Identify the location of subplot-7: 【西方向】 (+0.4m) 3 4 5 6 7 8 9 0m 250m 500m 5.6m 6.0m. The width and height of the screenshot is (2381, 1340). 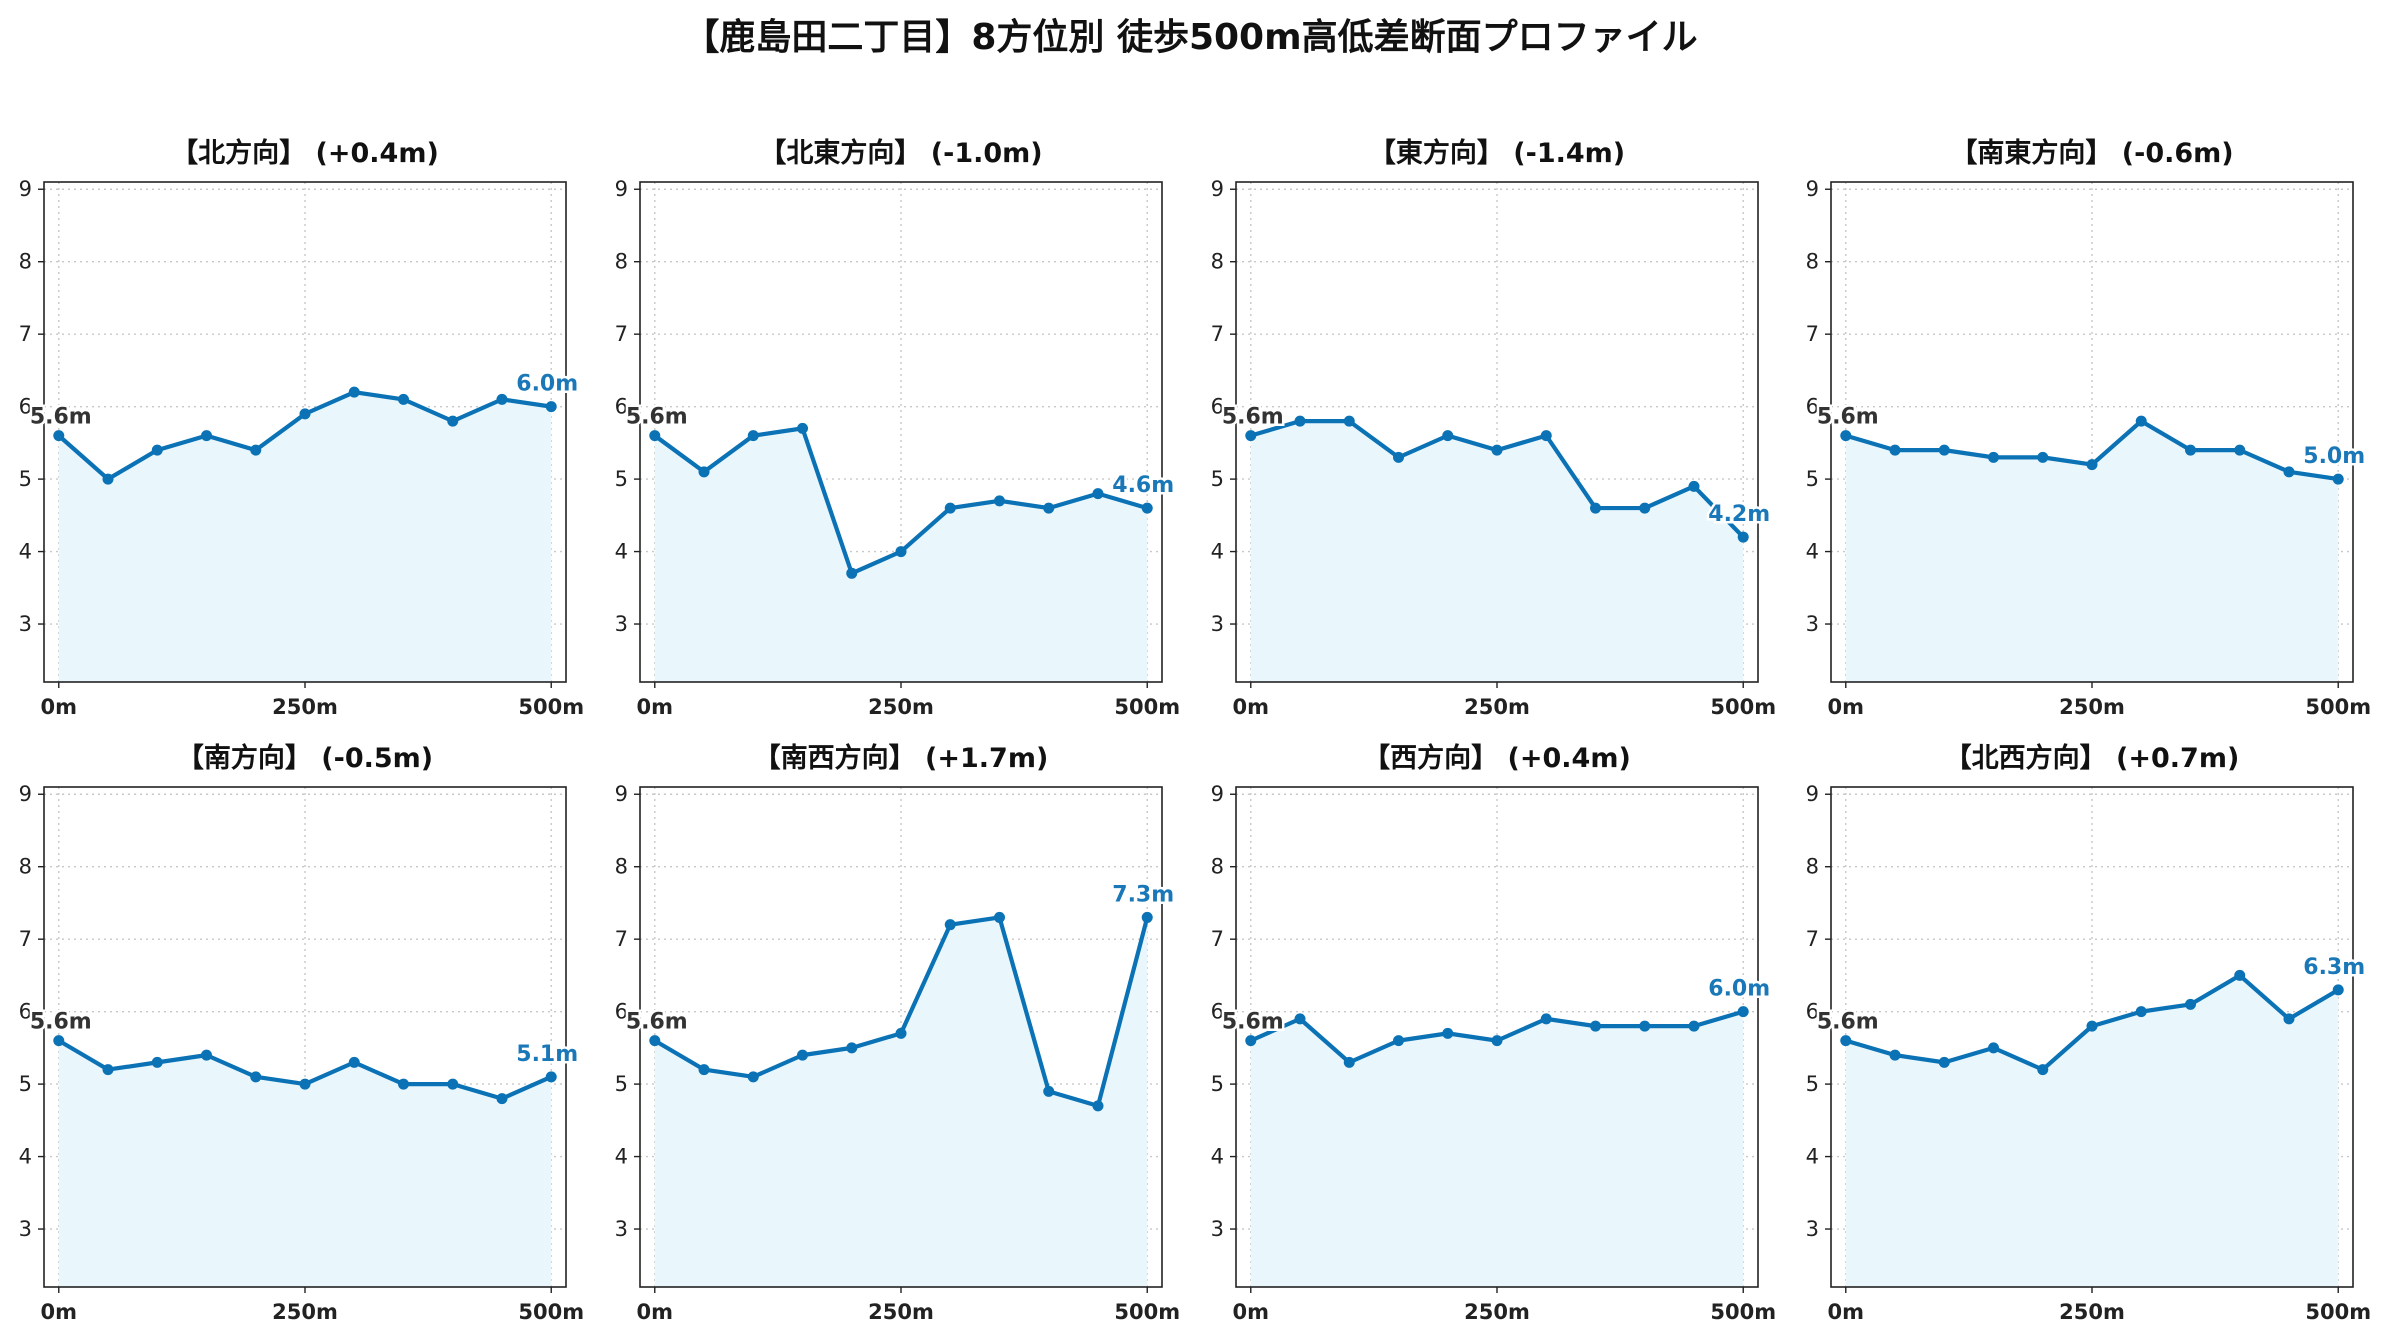
(1493, 1033).